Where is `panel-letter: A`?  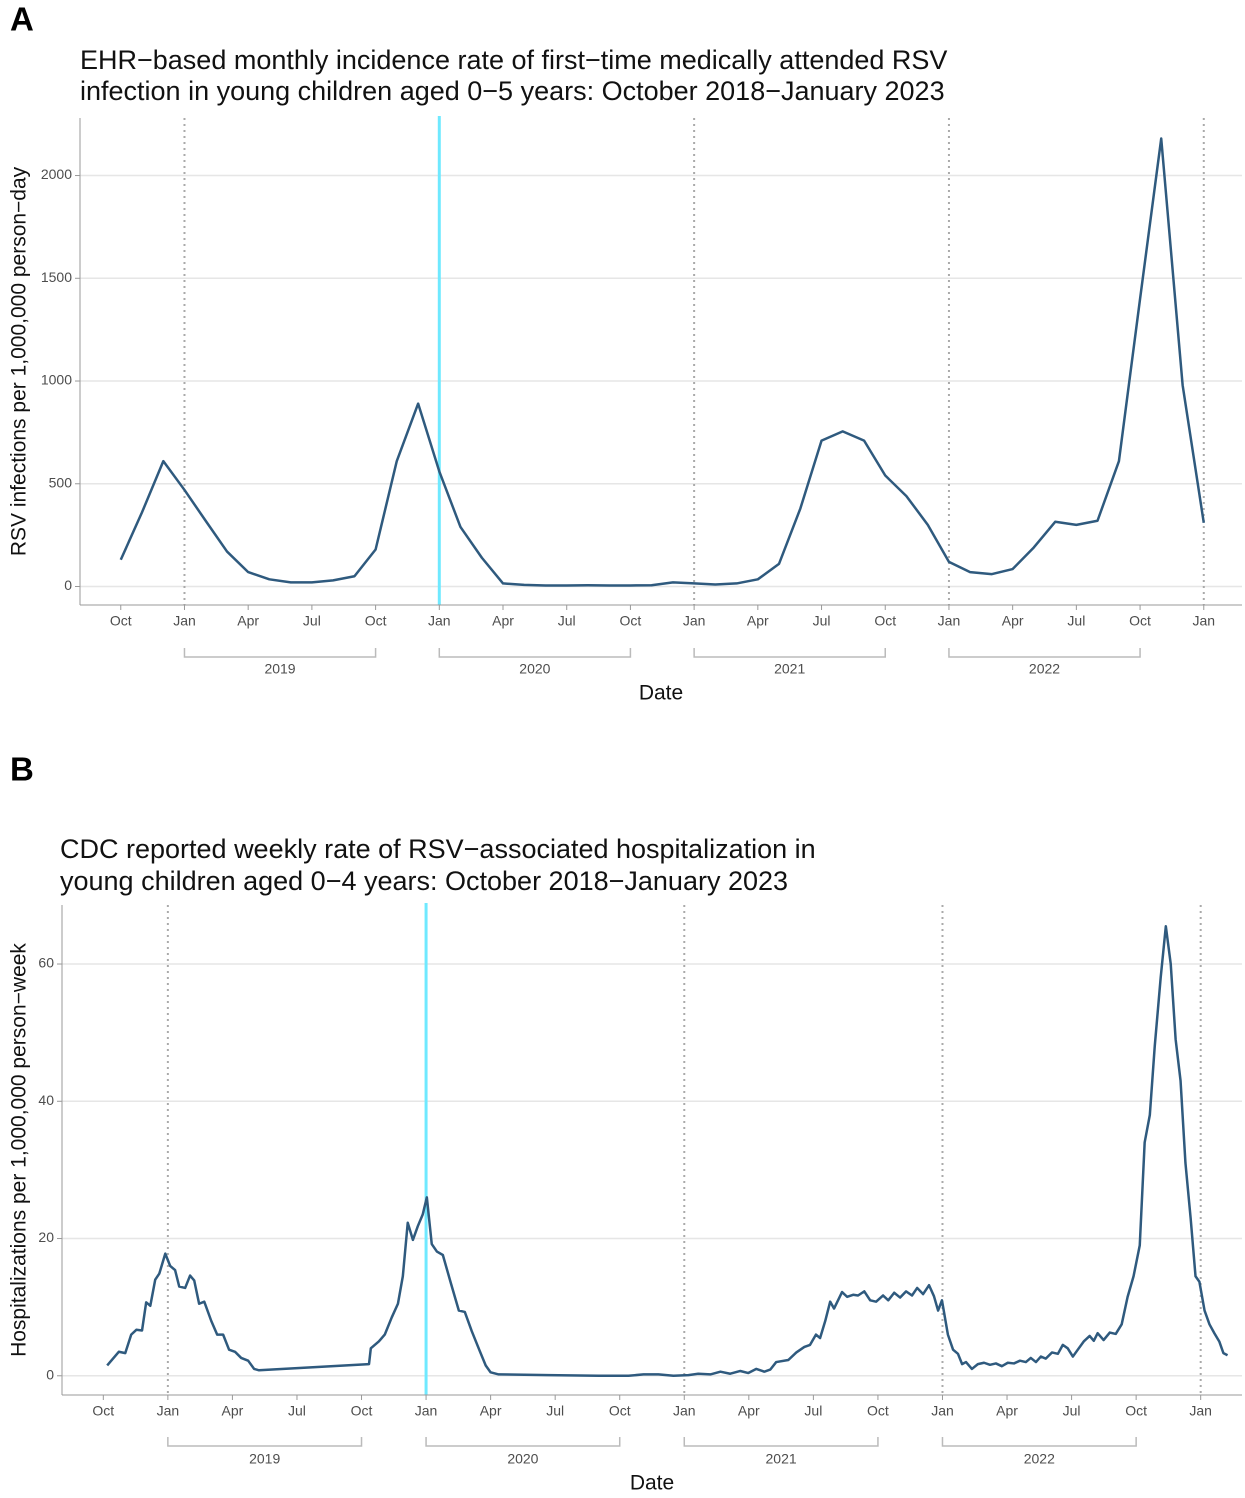
panel-letter: A is located at coordinates (22, 19).